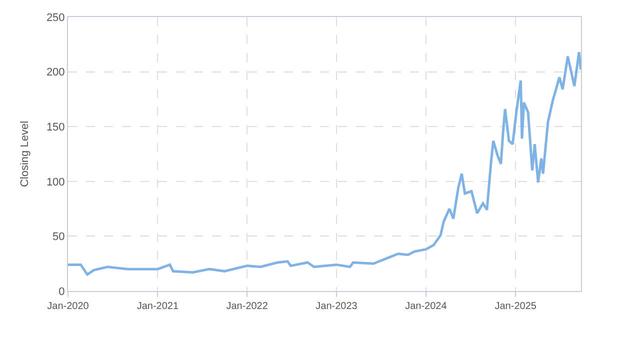 The image size is (623, 350). What do you see at coordinates (247, 306) in the screenshot?
I see `x-tick-label: Jan-2022` at bounding box center [247, 306].